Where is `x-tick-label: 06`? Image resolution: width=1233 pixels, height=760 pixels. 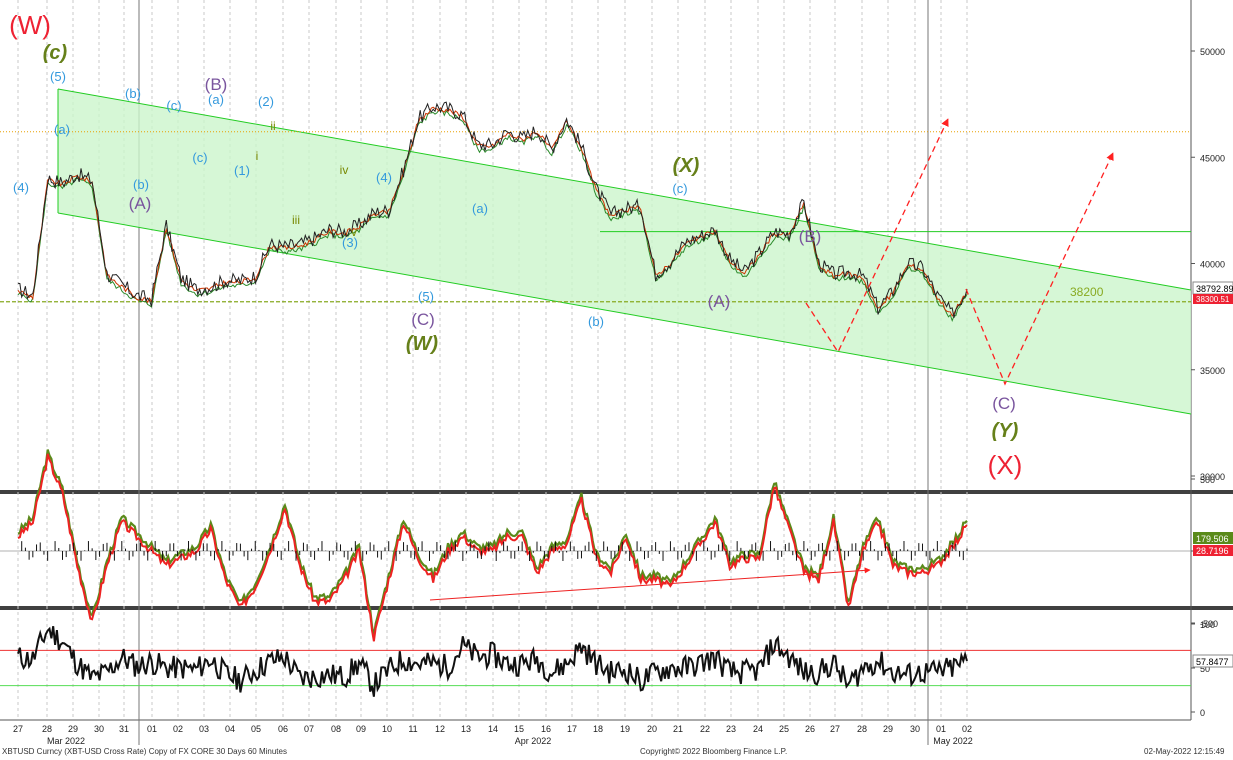 x-tick-label: 06 is located at coordinates (283, 729).